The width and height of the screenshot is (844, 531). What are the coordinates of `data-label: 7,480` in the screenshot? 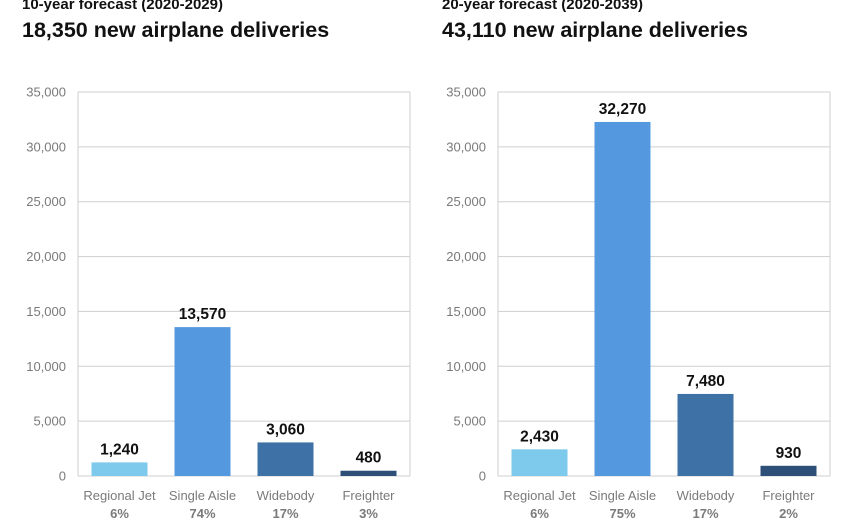 It's located at (705, 381).